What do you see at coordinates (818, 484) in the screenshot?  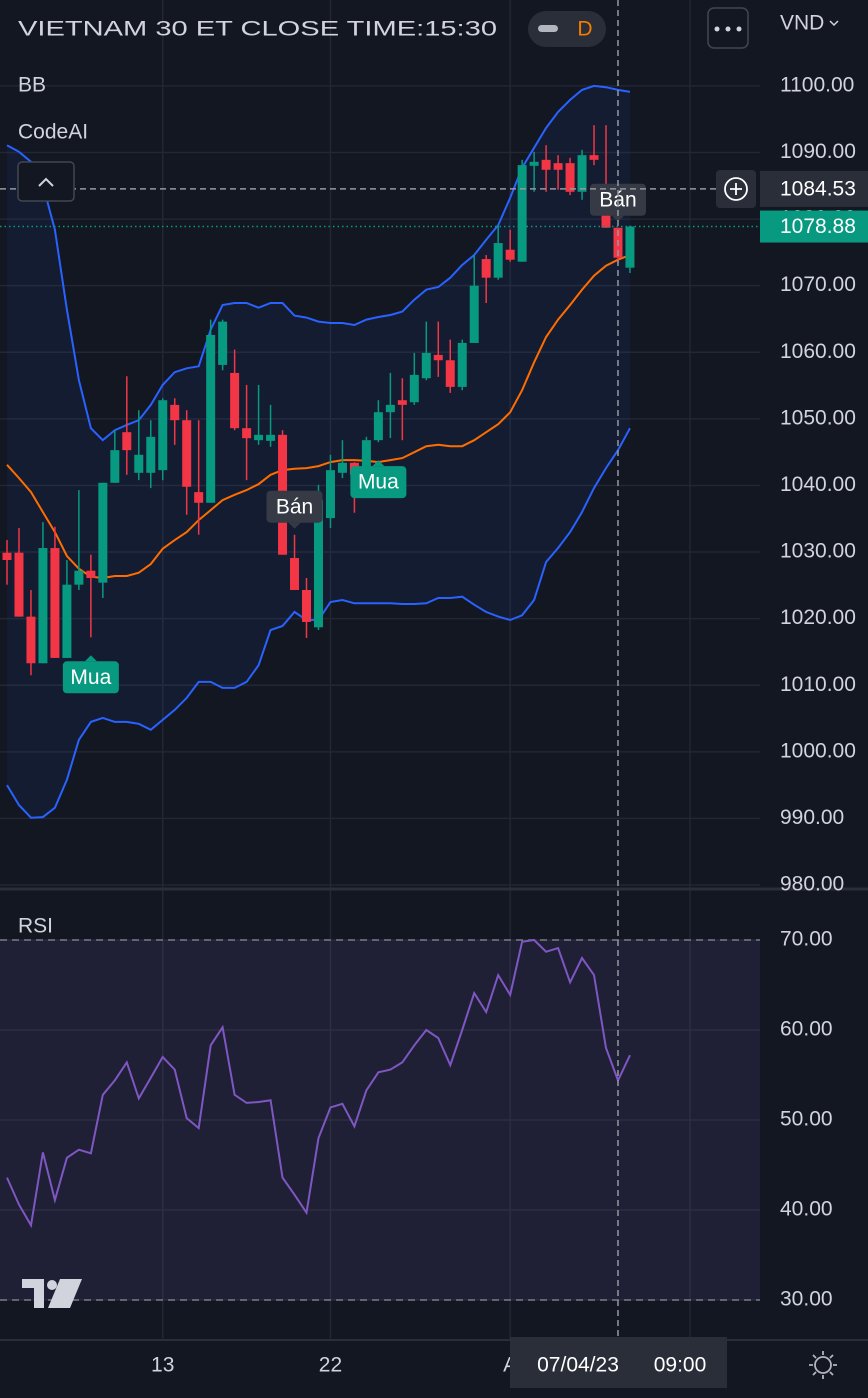 I see `y-tick-label: 1040.00` at bounding box center [818, 484].